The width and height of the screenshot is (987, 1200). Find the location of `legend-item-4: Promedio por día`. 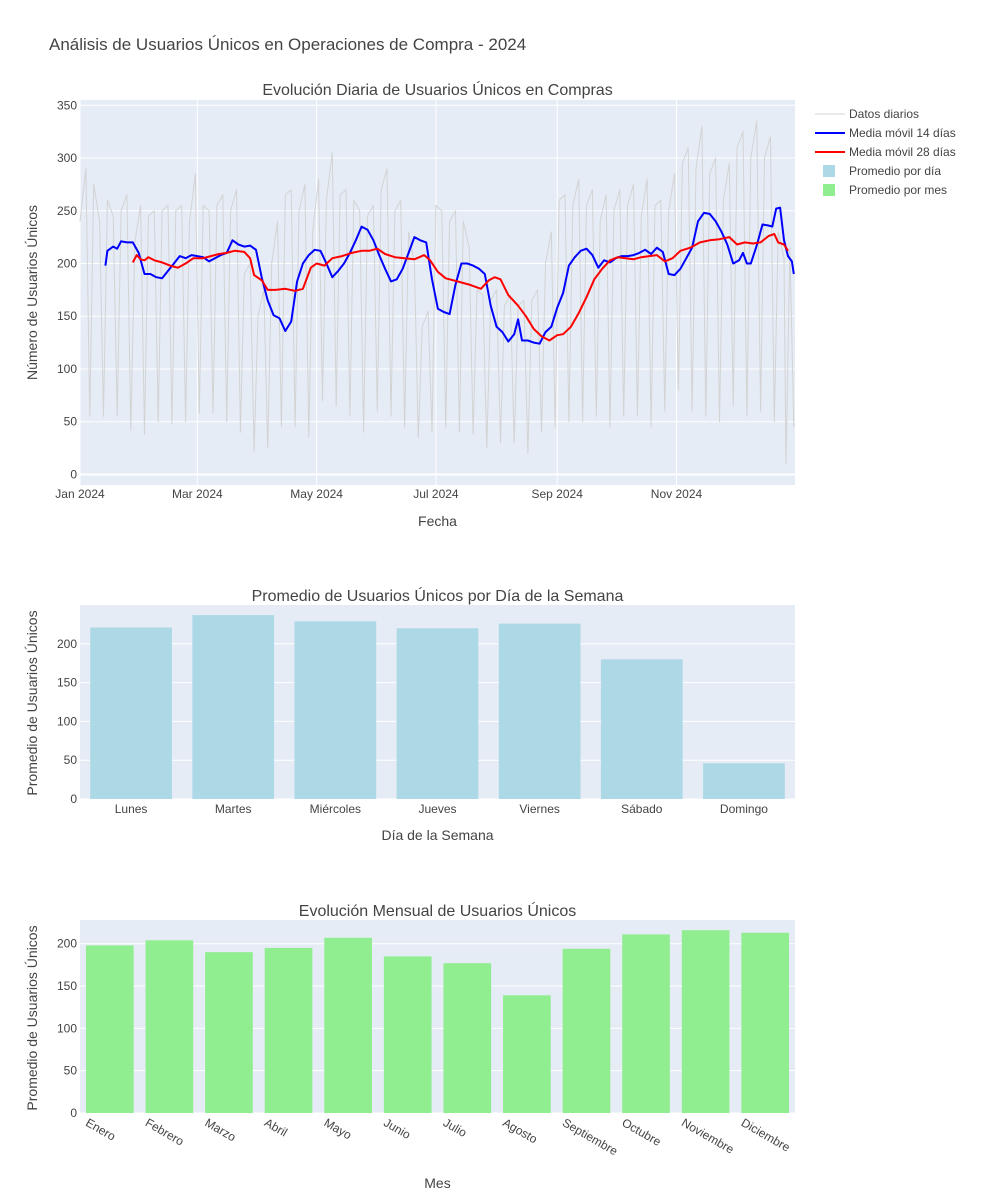

legend-item-4: Promedio por día is located at coordinates (882, 171).